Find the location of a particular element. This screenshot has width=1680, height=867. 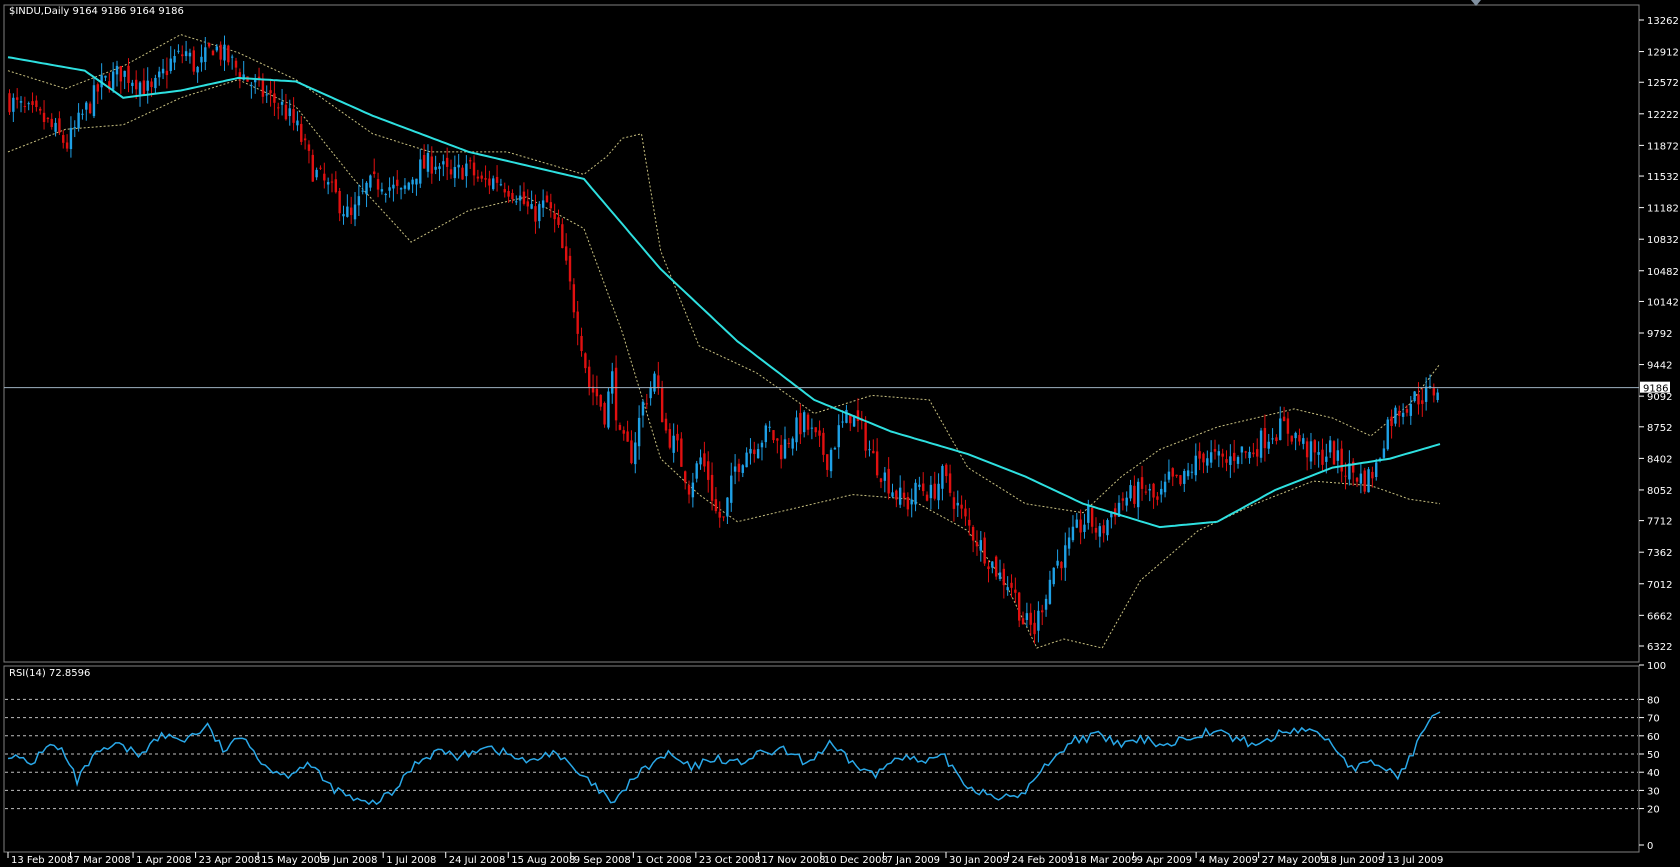

time-tick-label: 17 Nov 2008 is located at coordinates (793, 860).